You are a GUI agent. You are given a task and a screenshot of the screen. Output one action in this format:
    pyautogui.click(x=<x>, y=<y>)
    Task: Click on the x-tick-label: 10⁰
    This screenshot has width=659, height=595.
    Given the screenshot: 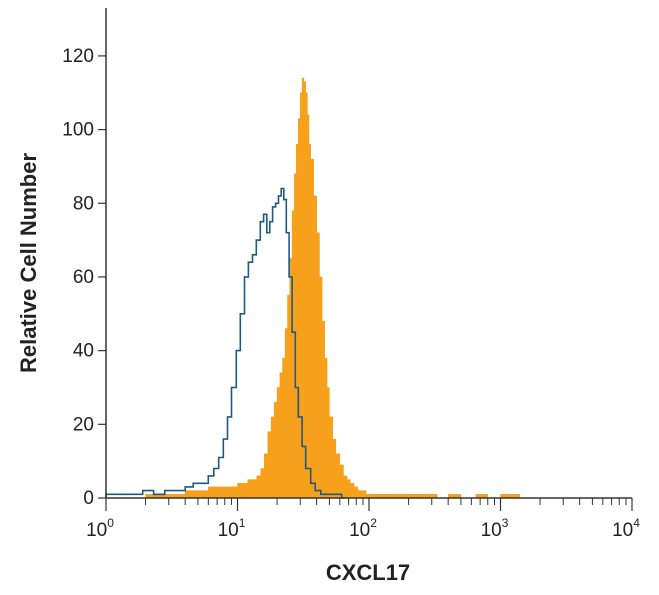 What is the action you would take?
    pyautogui.click(x=100, y=528)
    